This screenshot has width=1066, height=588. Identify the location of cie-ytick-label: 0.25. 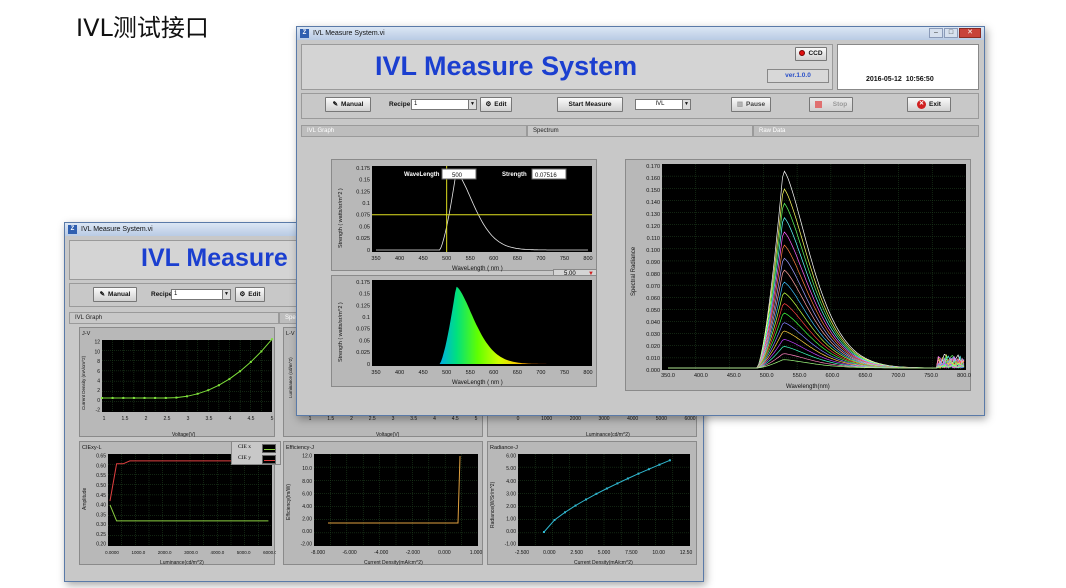
(101, 535).